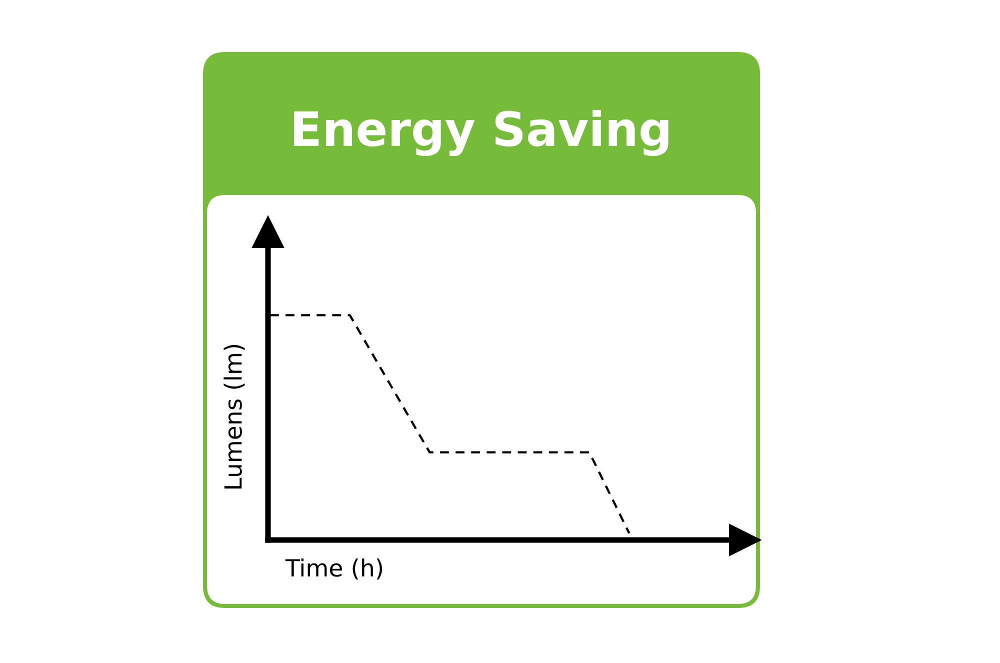 The width and height of the screenshot is (1000, 663). What do you see at coordinates (481, 133) in the screenshot?
I see `chart-title: Energy Saving` at bounding box center [481, 133].